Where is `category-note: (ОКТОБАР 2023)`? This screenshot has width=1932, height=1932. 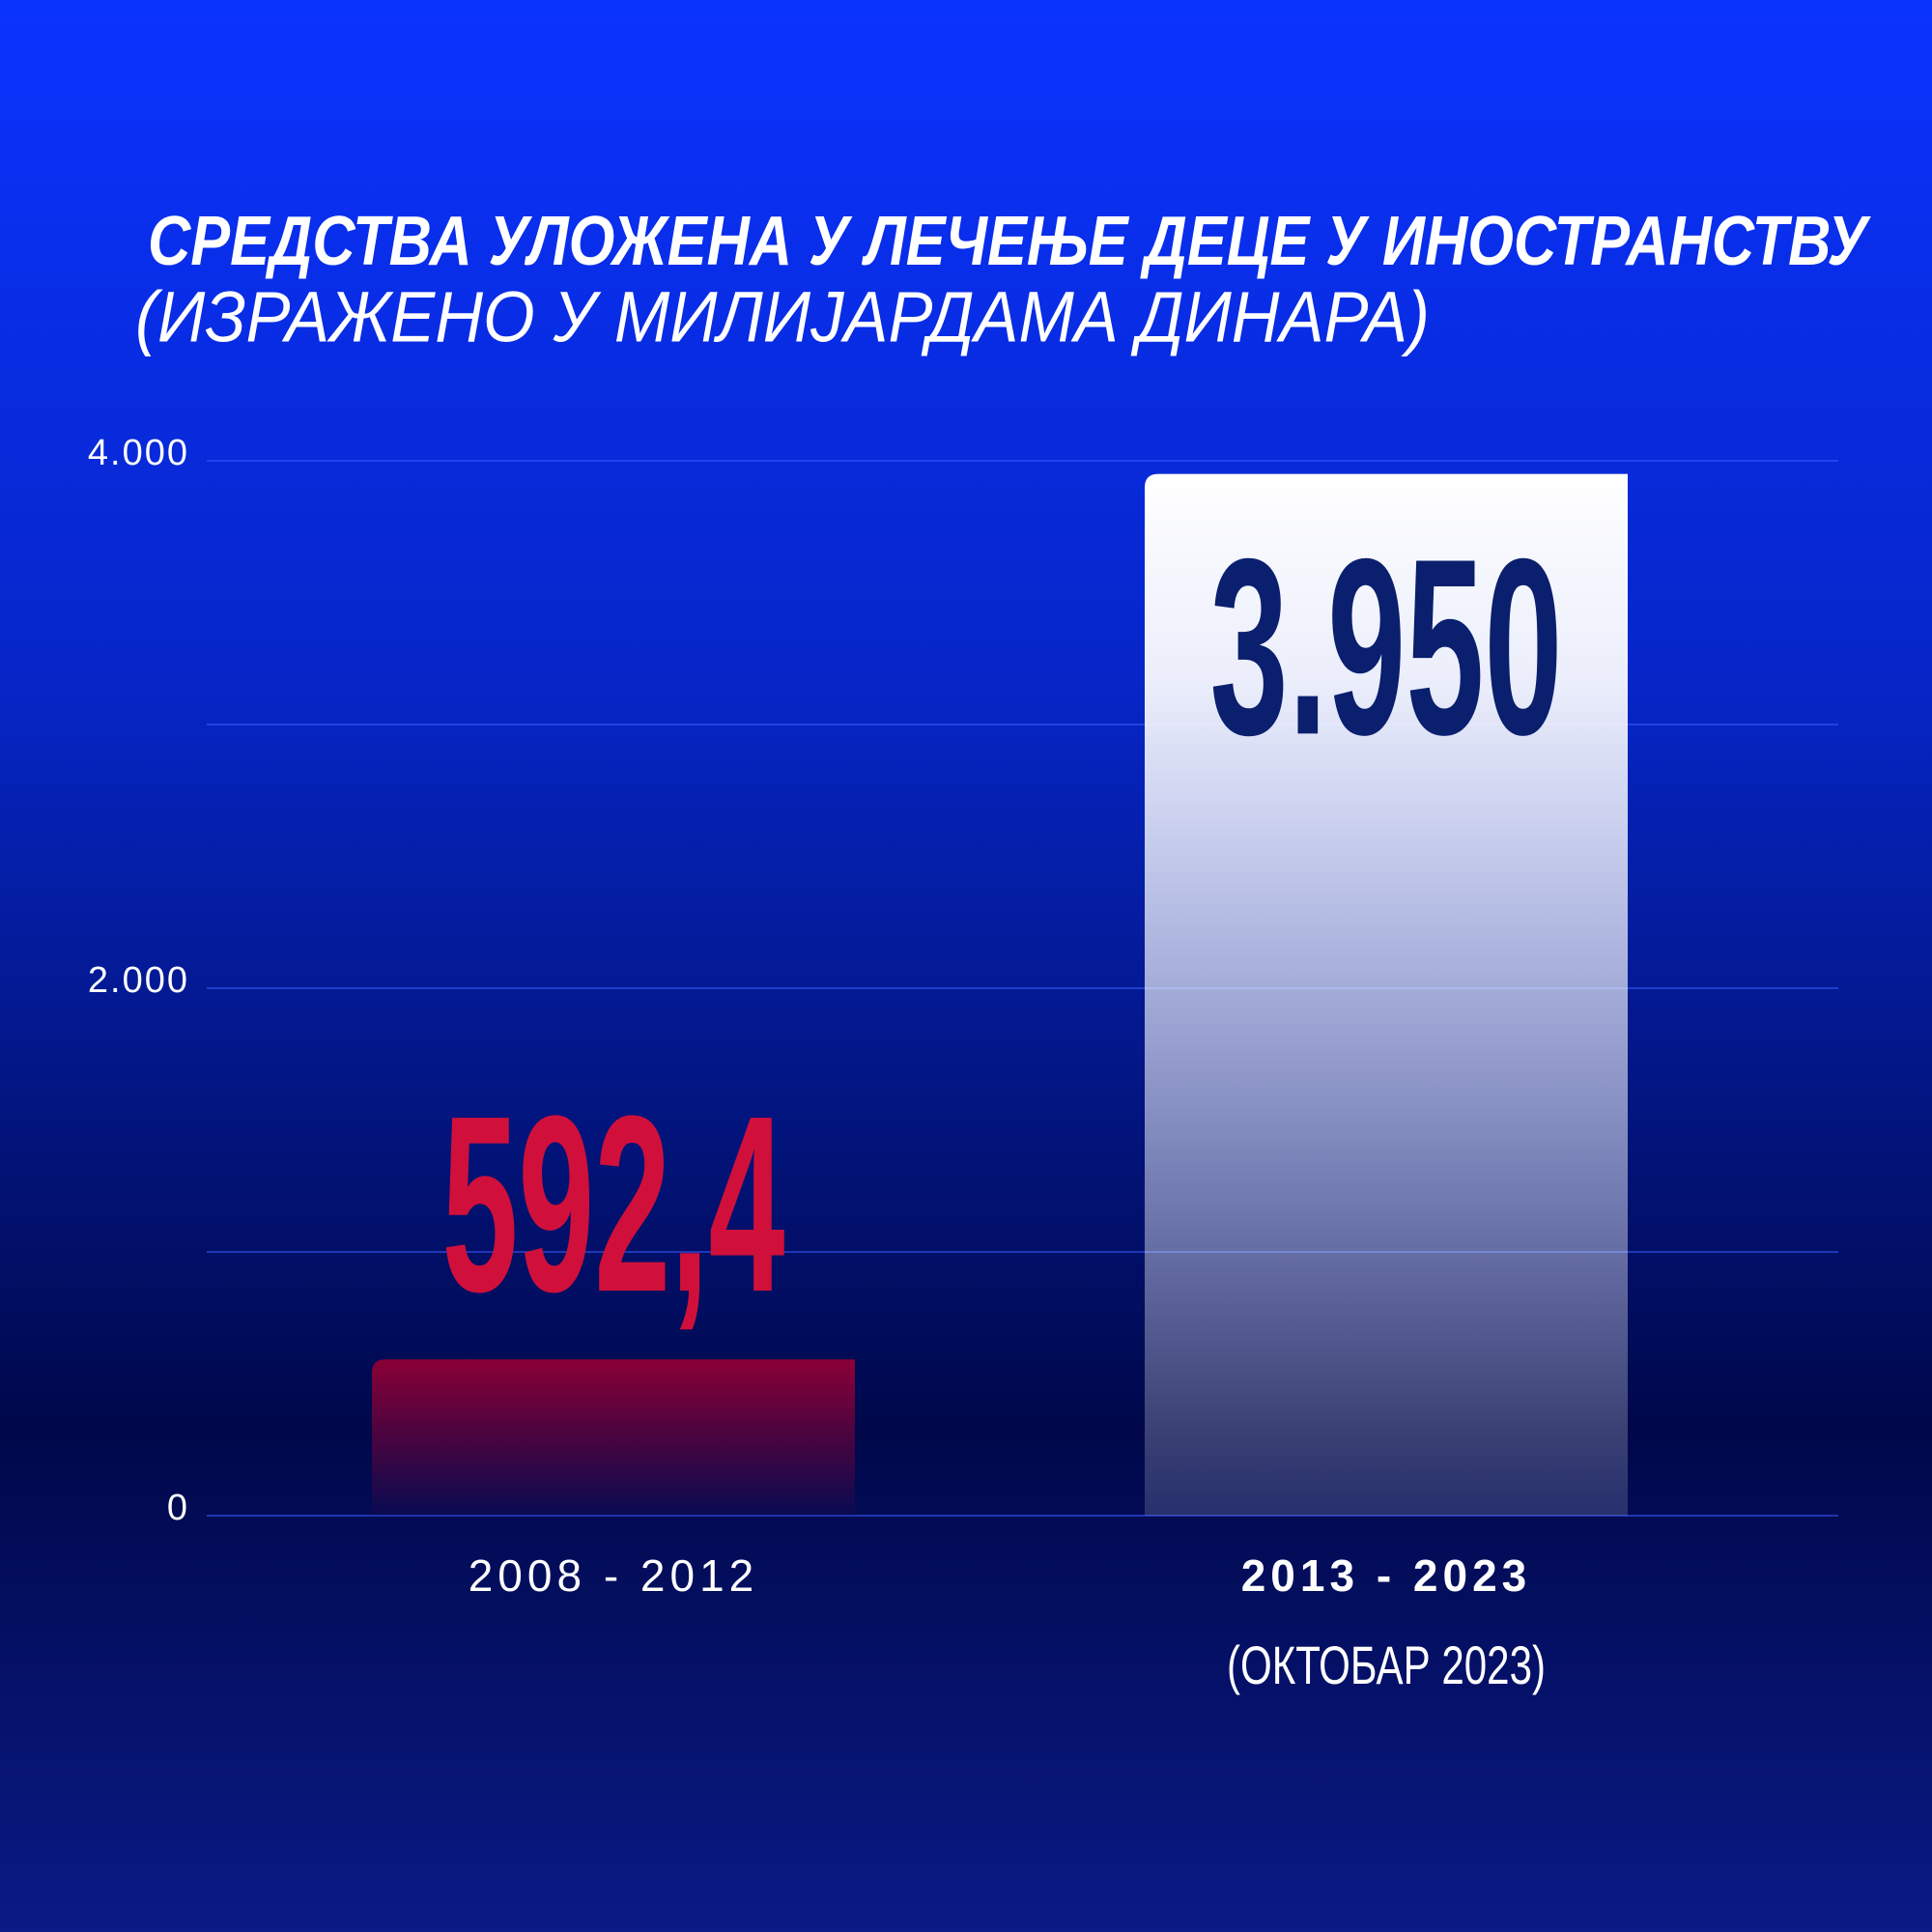 category-note: (ОКТОБАР 2023) is located at coordinates (1386, 1664).